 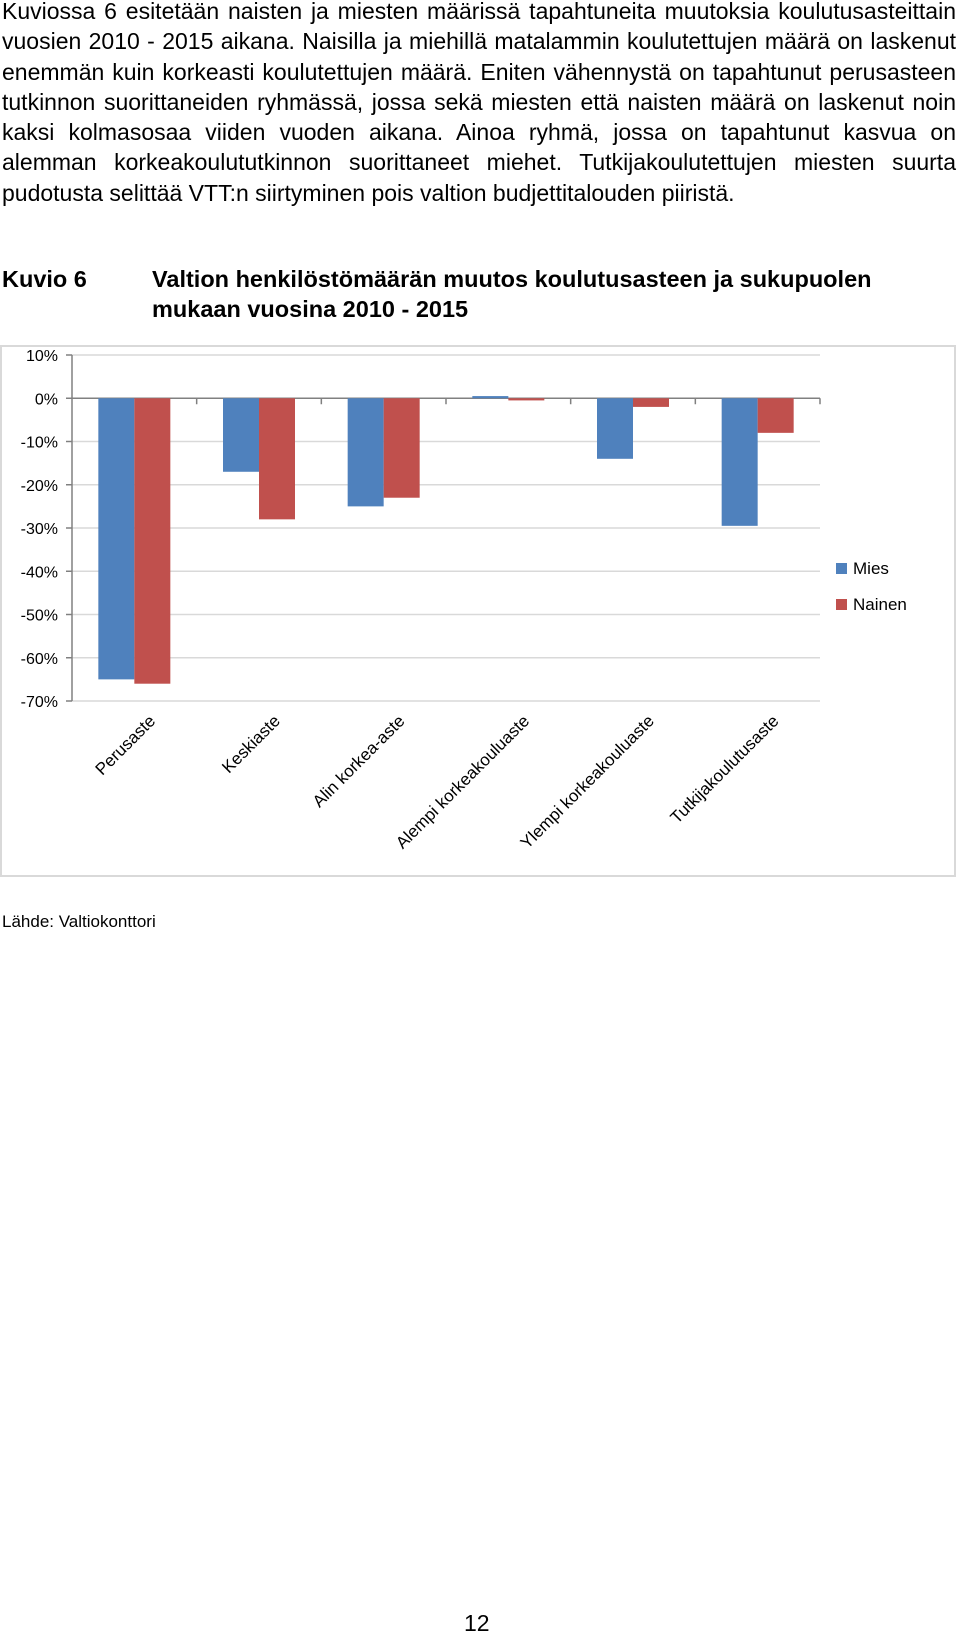 I want to click on x-category-label: Alempi korkeakouluaste, so click(x=462, y=781).